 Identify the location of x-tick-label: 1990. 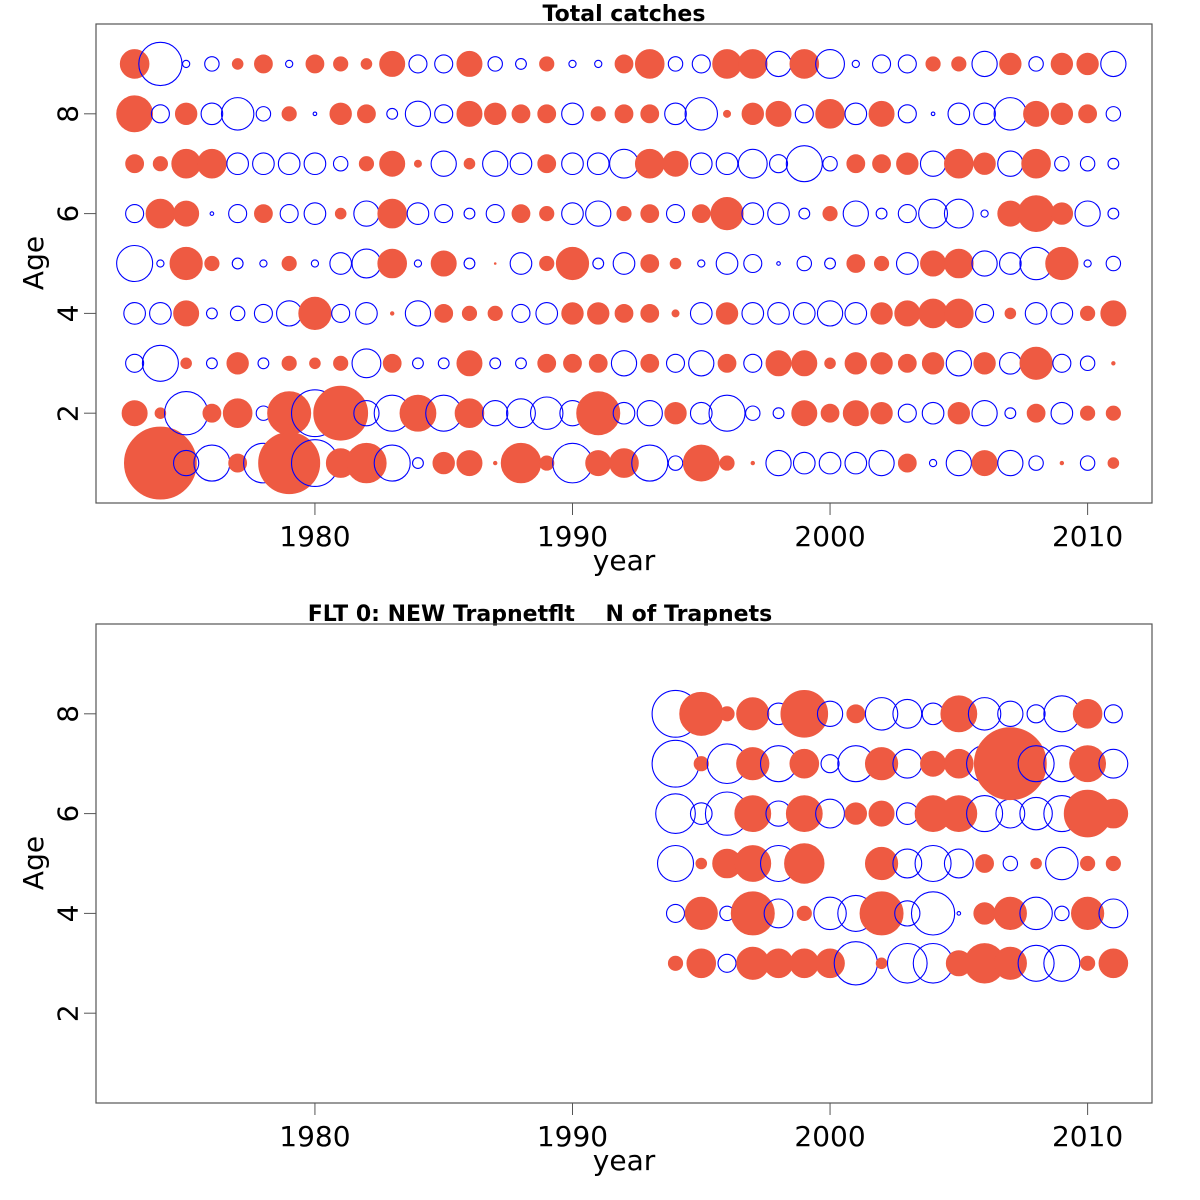
(572, 536).